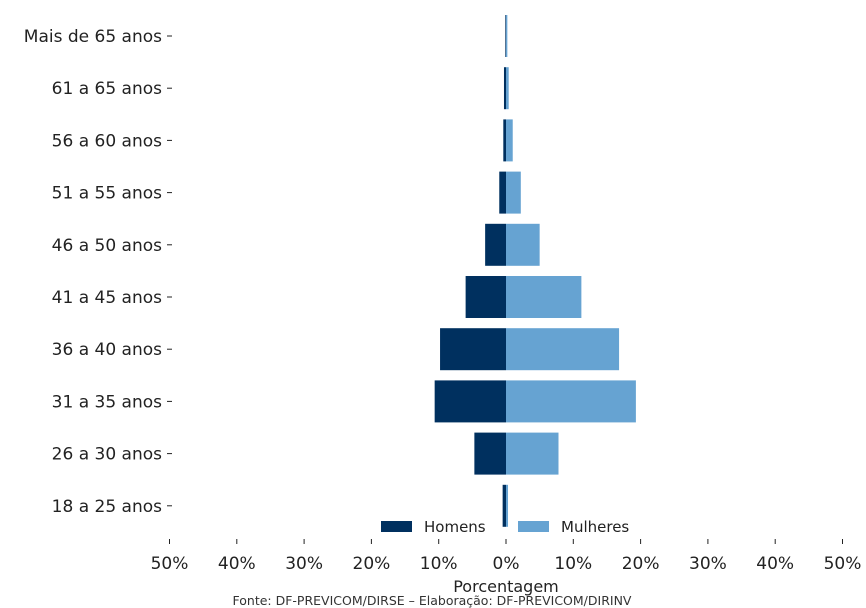  What do you see at coordinates (455, 527) in the screenshot?
I see `legend-label-homens: Homens` at bounding box center [455, 527].